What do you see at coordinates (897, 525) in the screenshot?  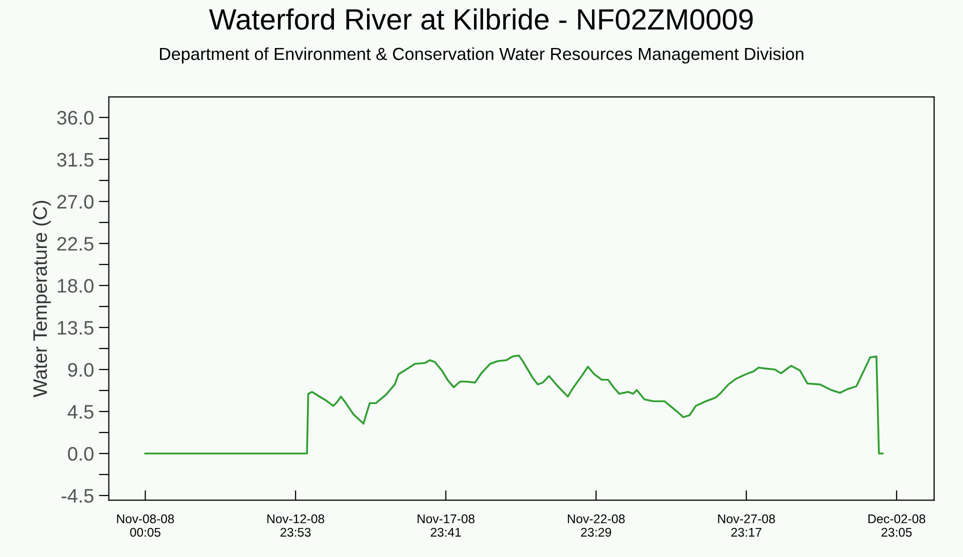 I see `x-tick-label: Dec-02-08 23:05` at bounding box center [897, 525].